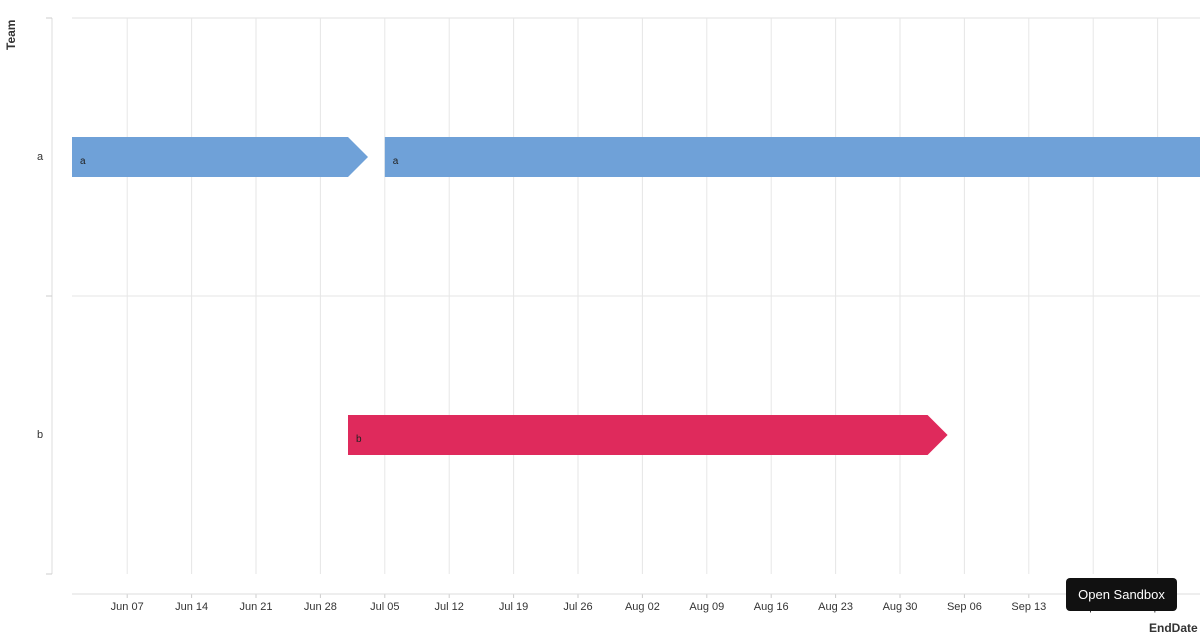 This screenshot has width=1200, height=635. I want to click on x-tick-label: Aug 23, so click(835, 607).